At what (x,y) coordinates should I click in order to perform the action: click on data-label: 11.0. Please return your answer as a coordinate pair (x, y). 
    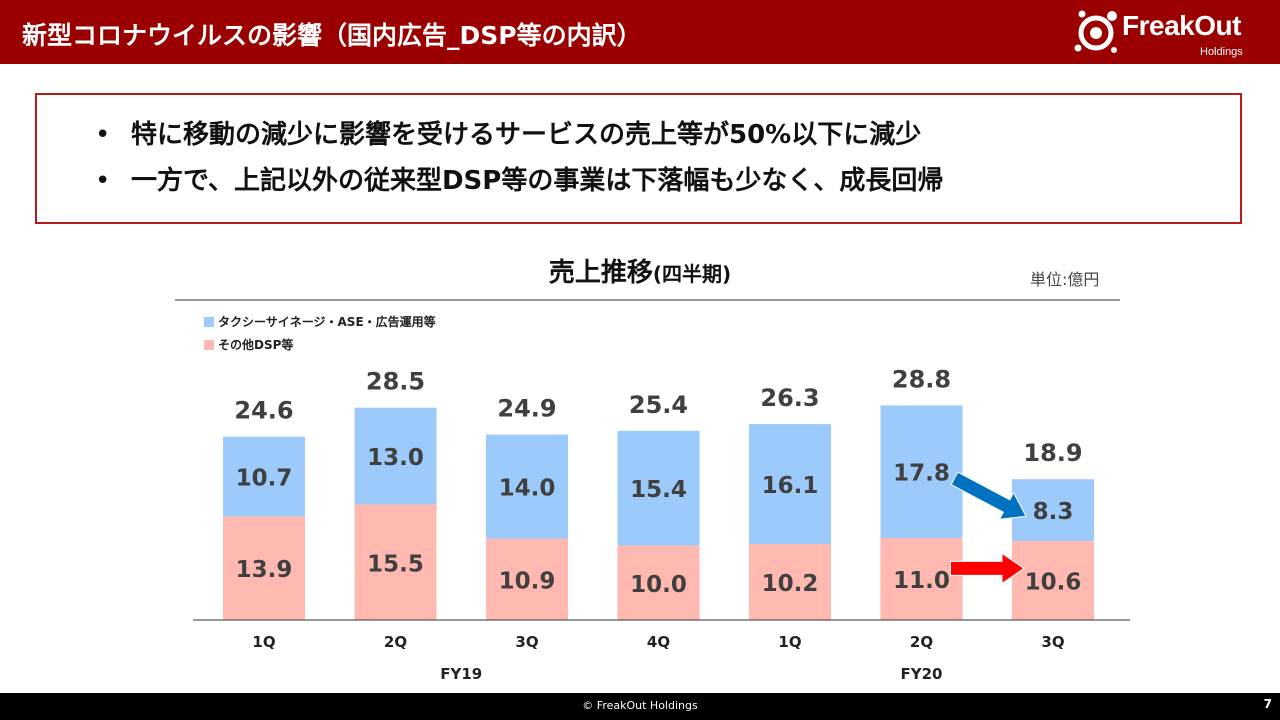
    Looking at the image, I should click on (921, 581).